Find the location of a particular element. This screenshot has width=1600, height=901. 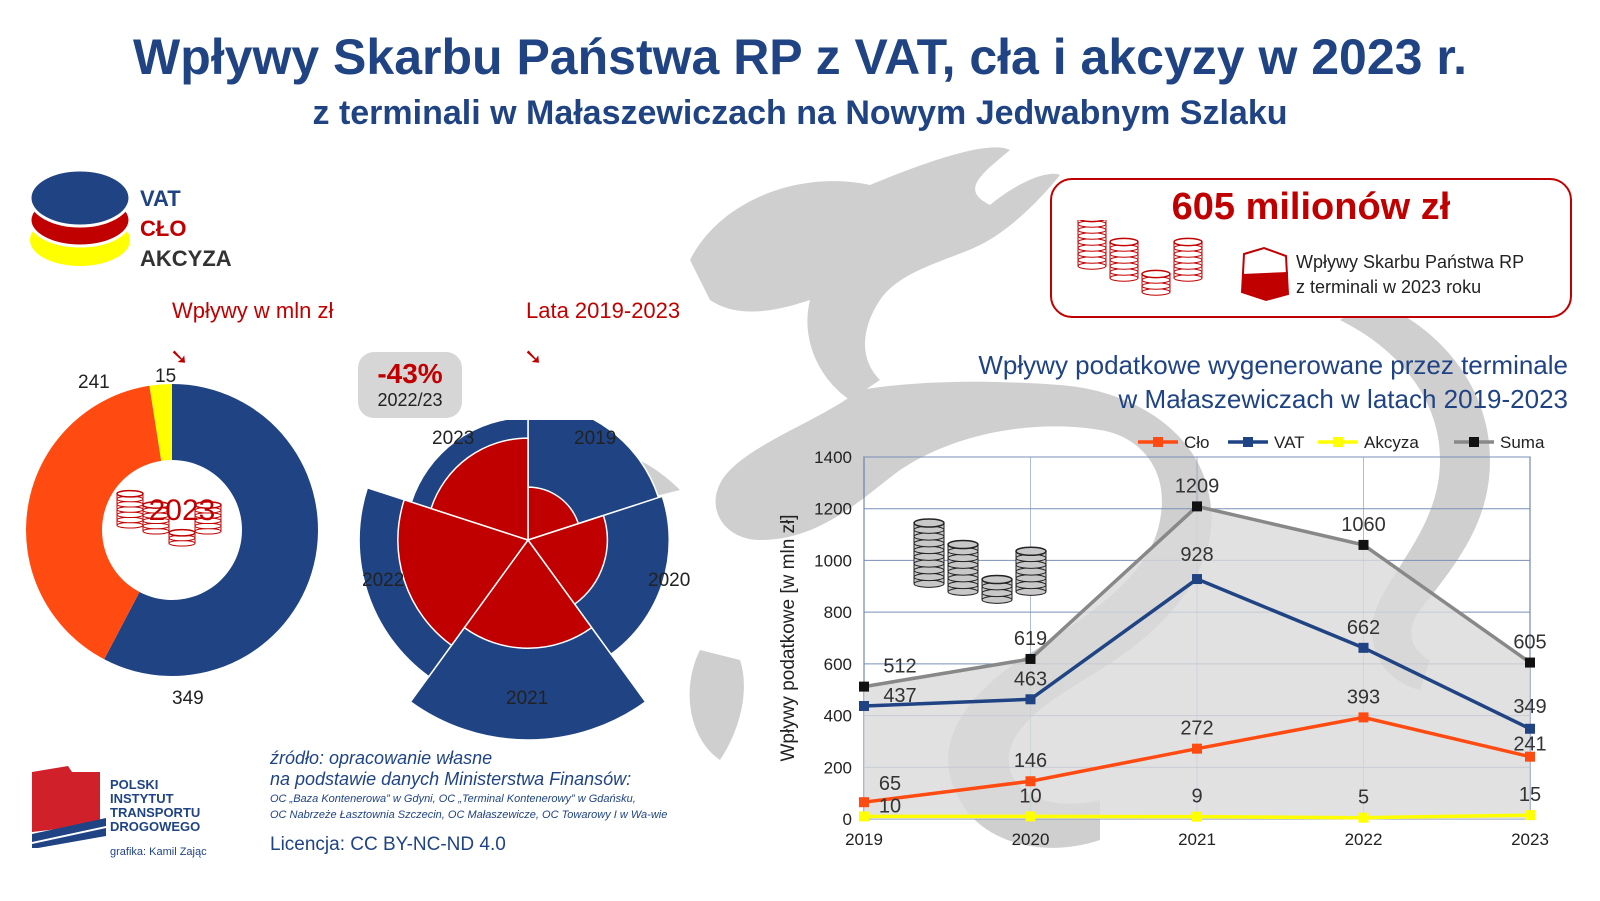

graphic-credit: grafika: Kamil Zając is located at coordinates (158, 852).